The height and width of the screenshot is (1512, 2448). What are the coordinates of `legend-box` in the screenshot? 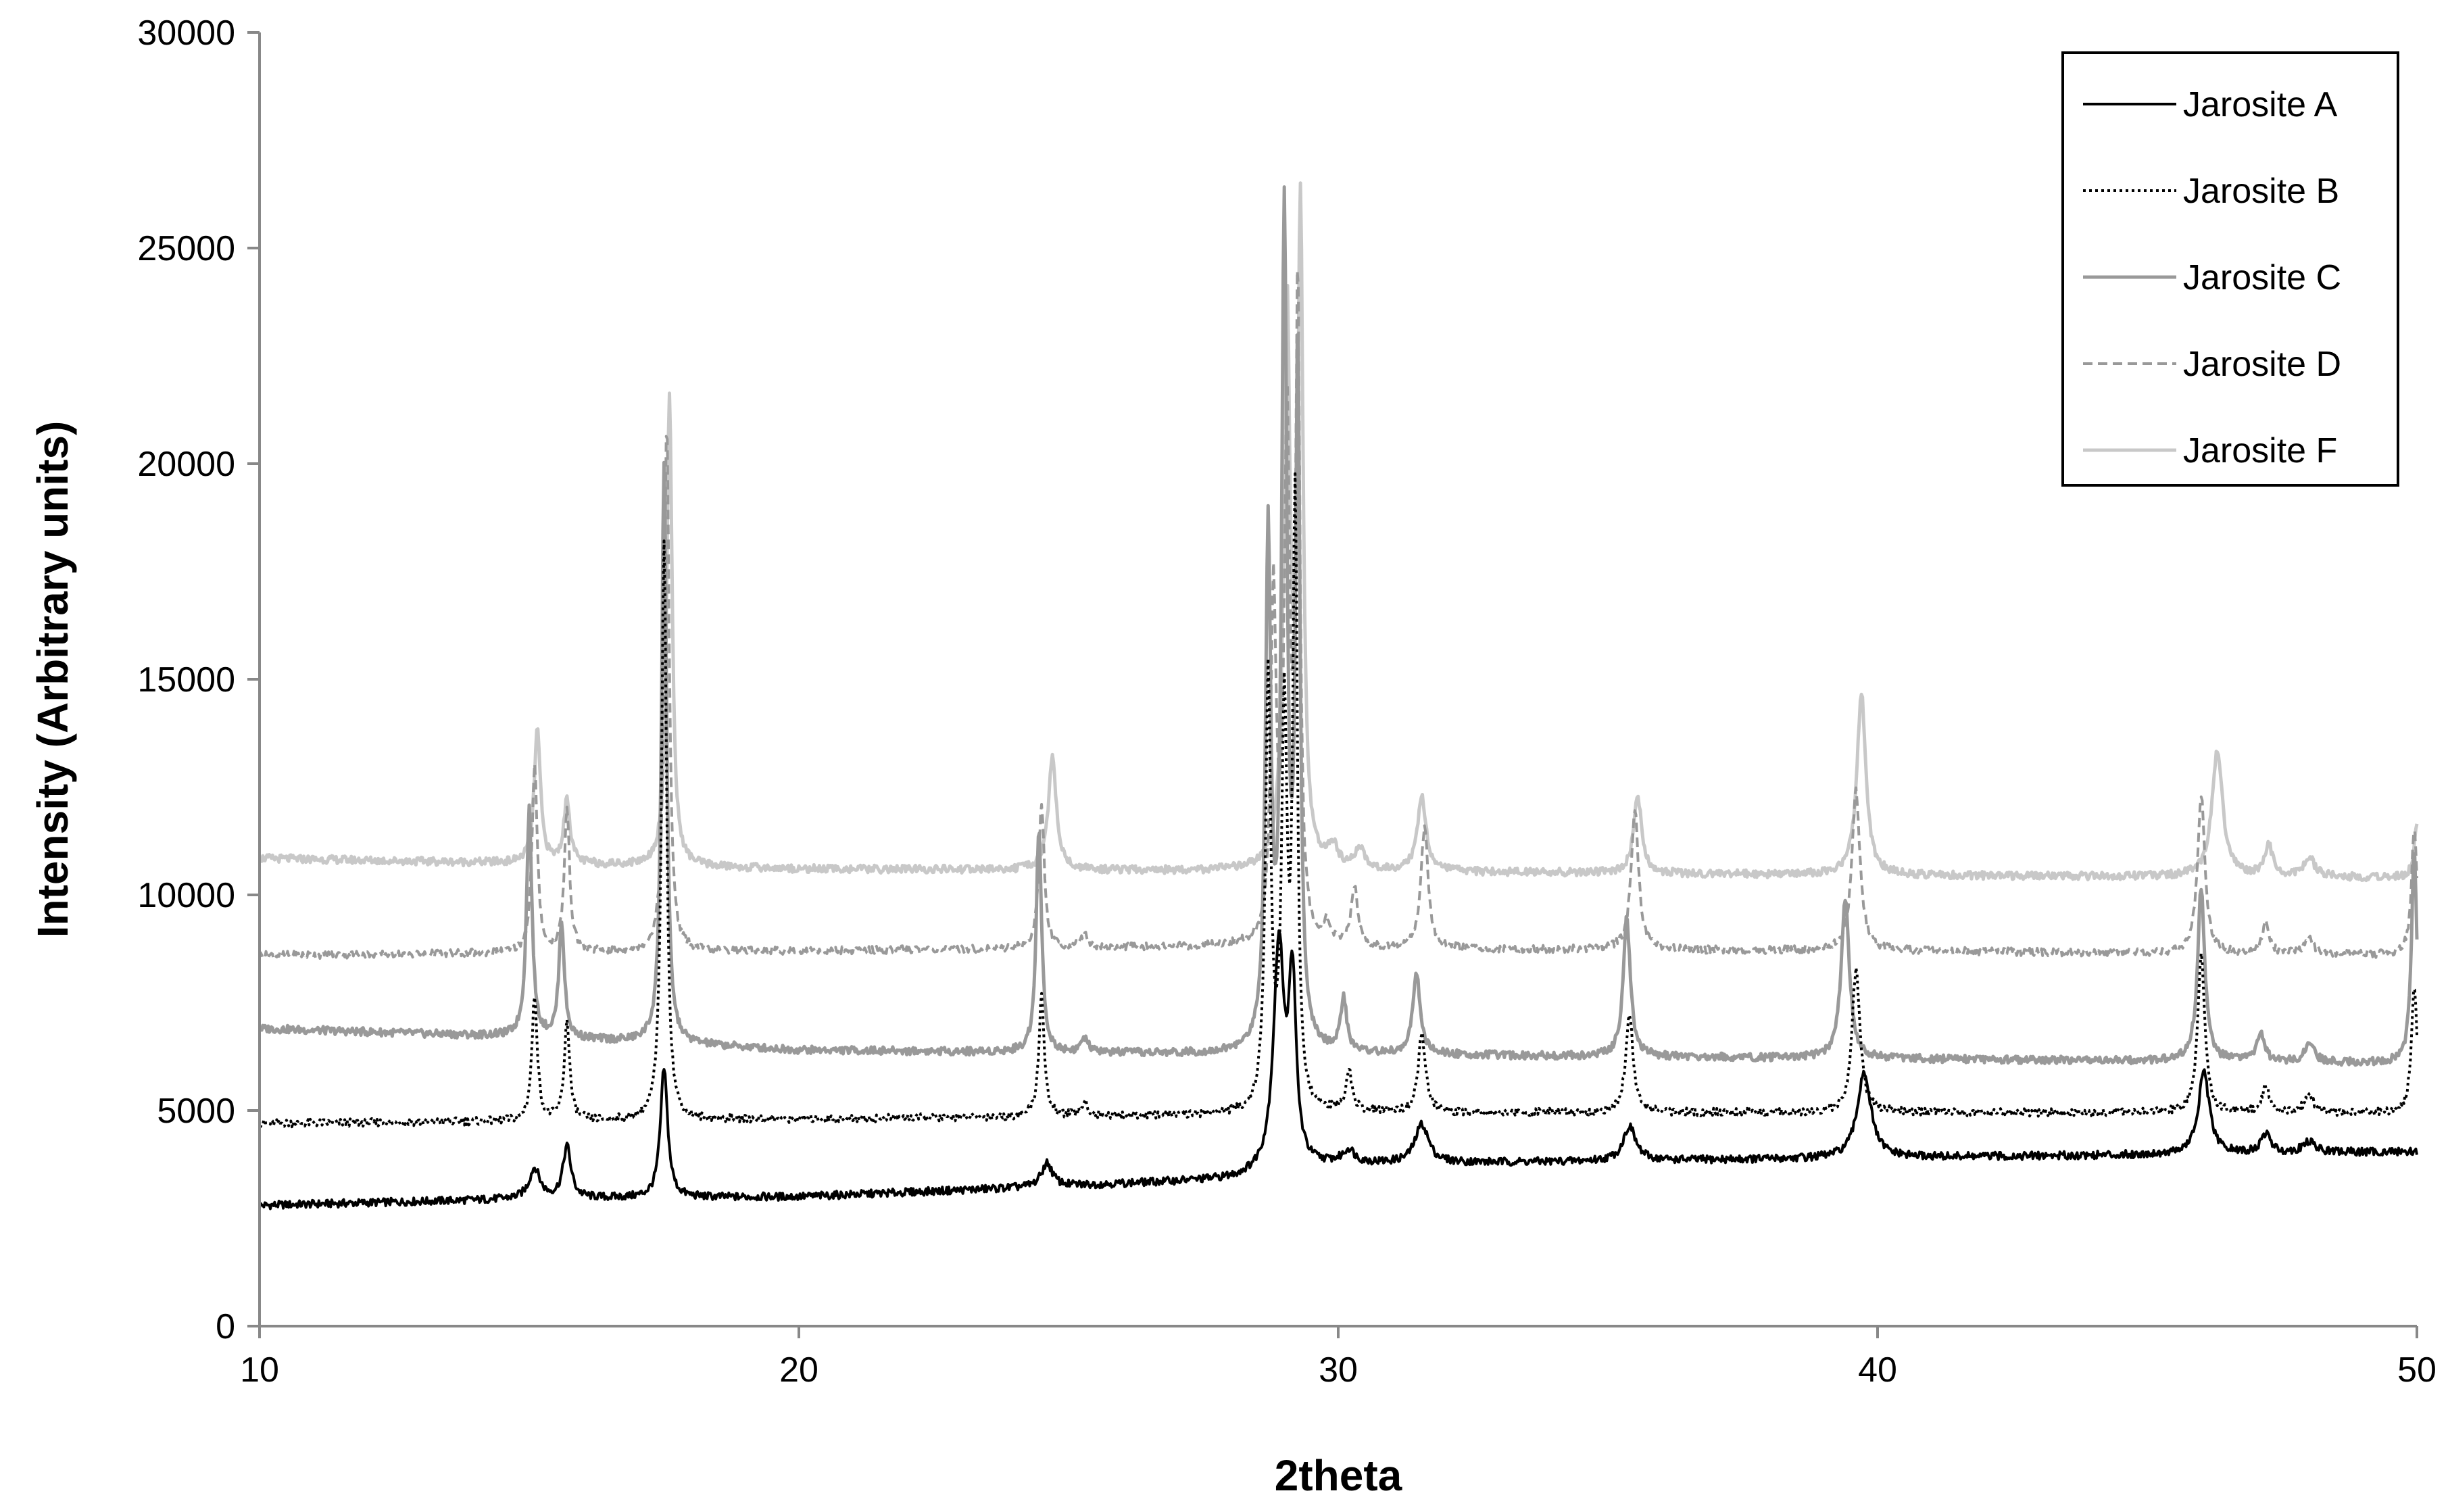 It's located at (2230, 269).